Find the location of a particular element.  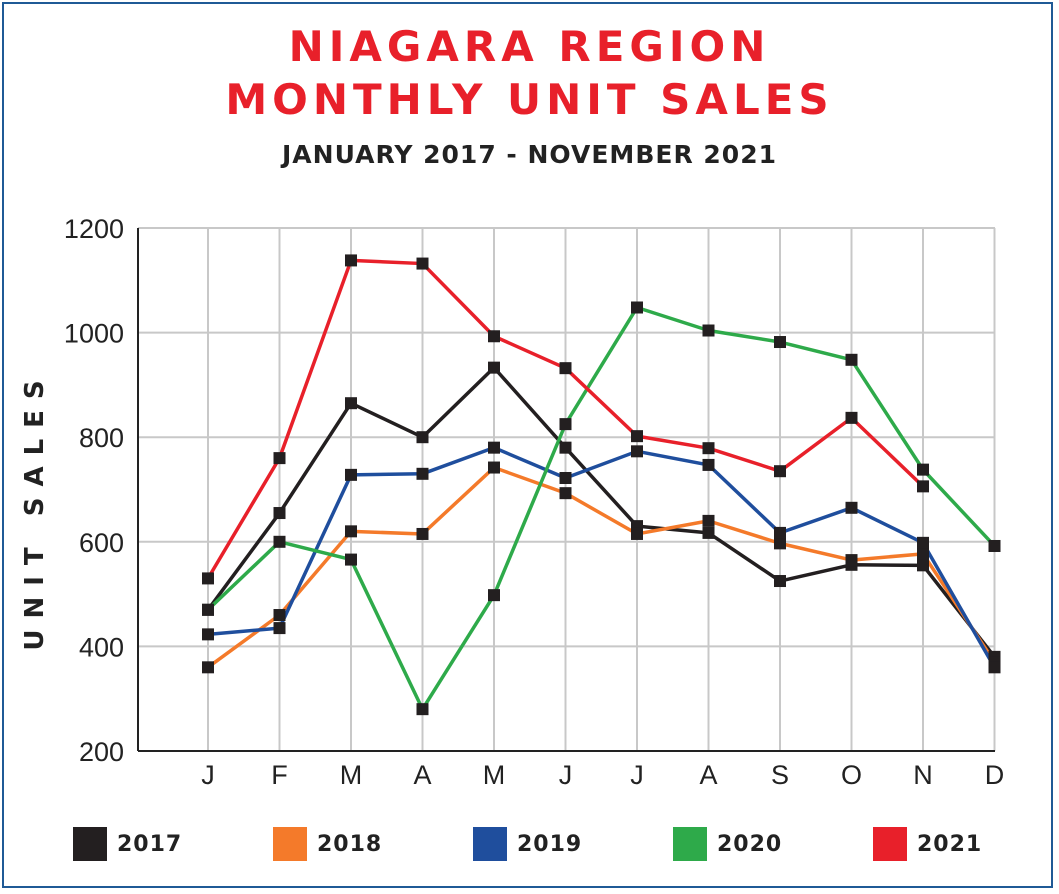

legend-item-2020: 2020 is located at coordinates (727, 844).